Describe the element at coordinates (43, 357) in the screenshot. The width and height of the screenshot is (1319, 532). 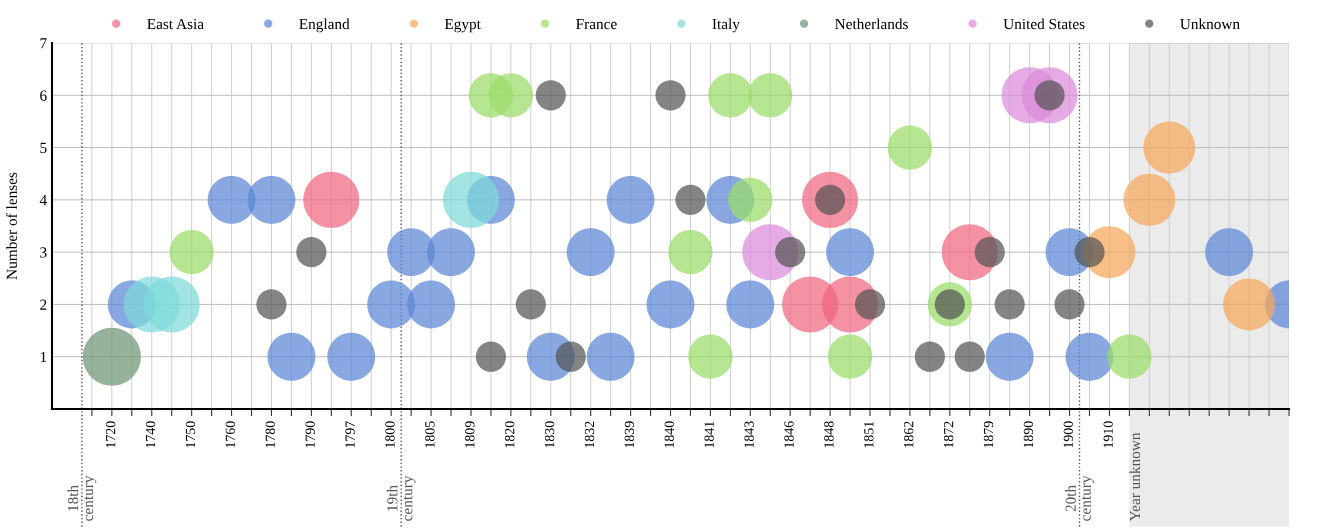
I see `y-tick-label: 1` at that location.